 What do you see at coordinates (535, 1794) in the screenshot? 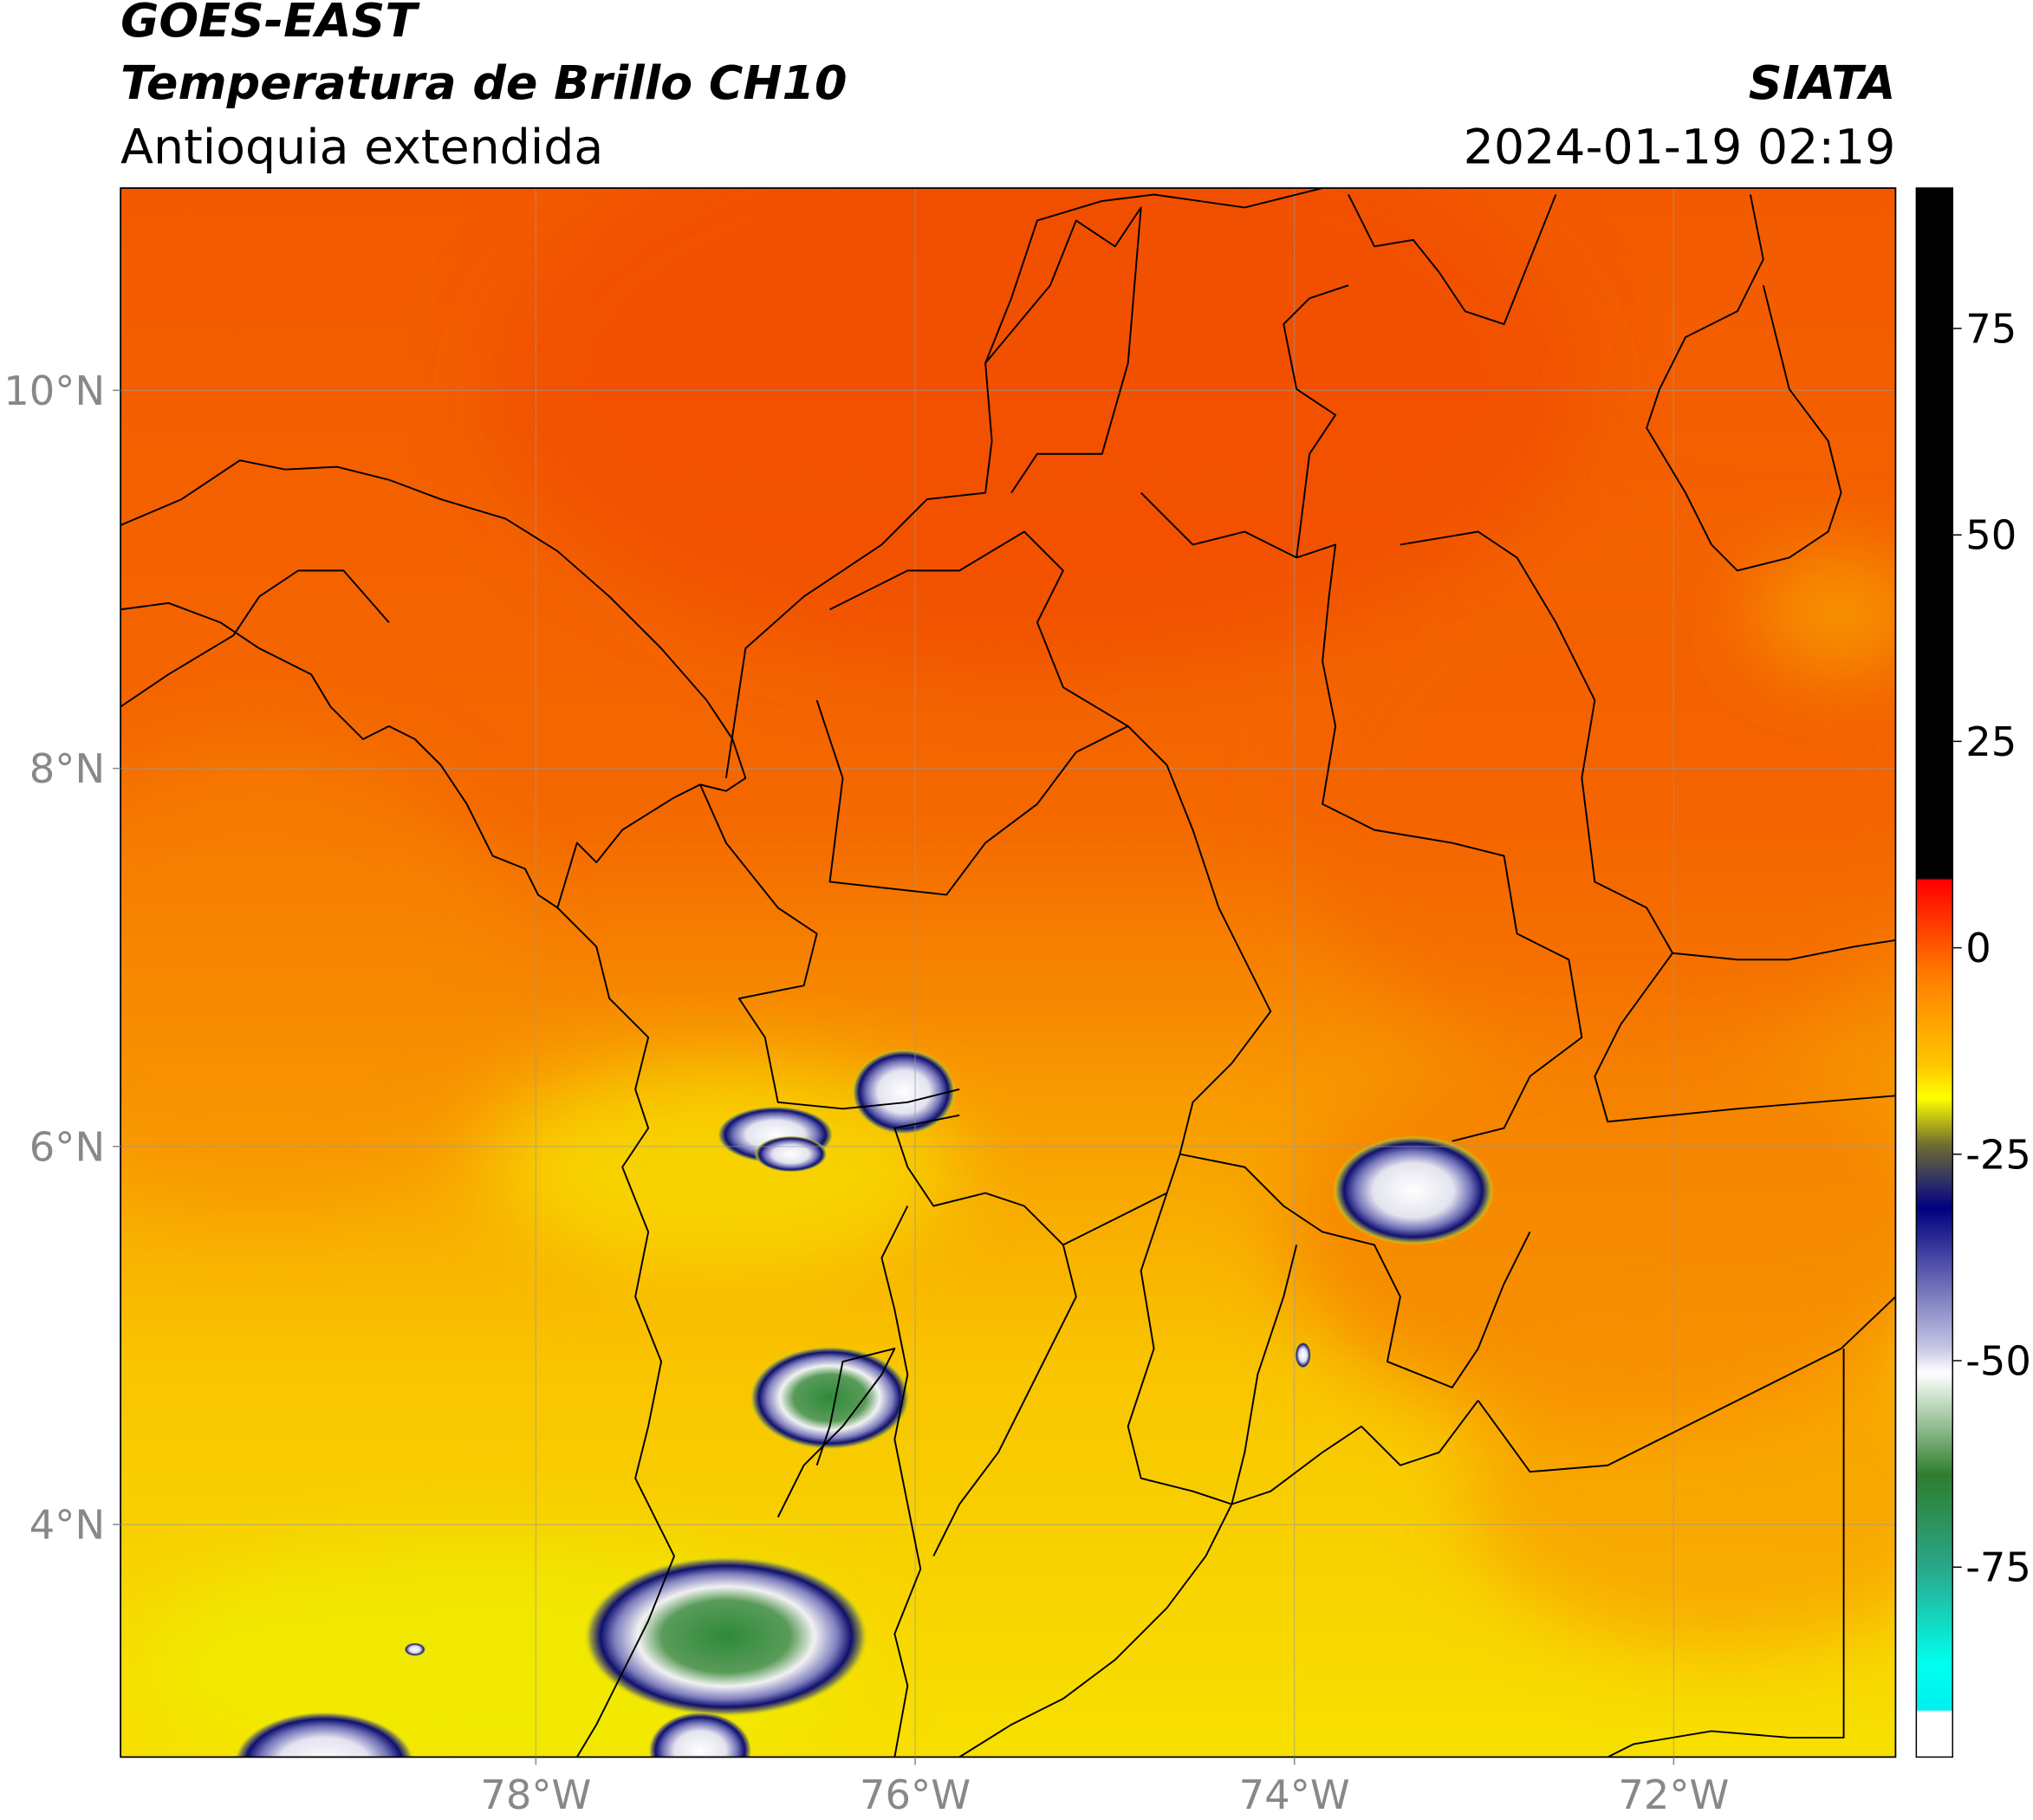
I see `x-tick-label: 78°W` at bounding box center [535, 1794].